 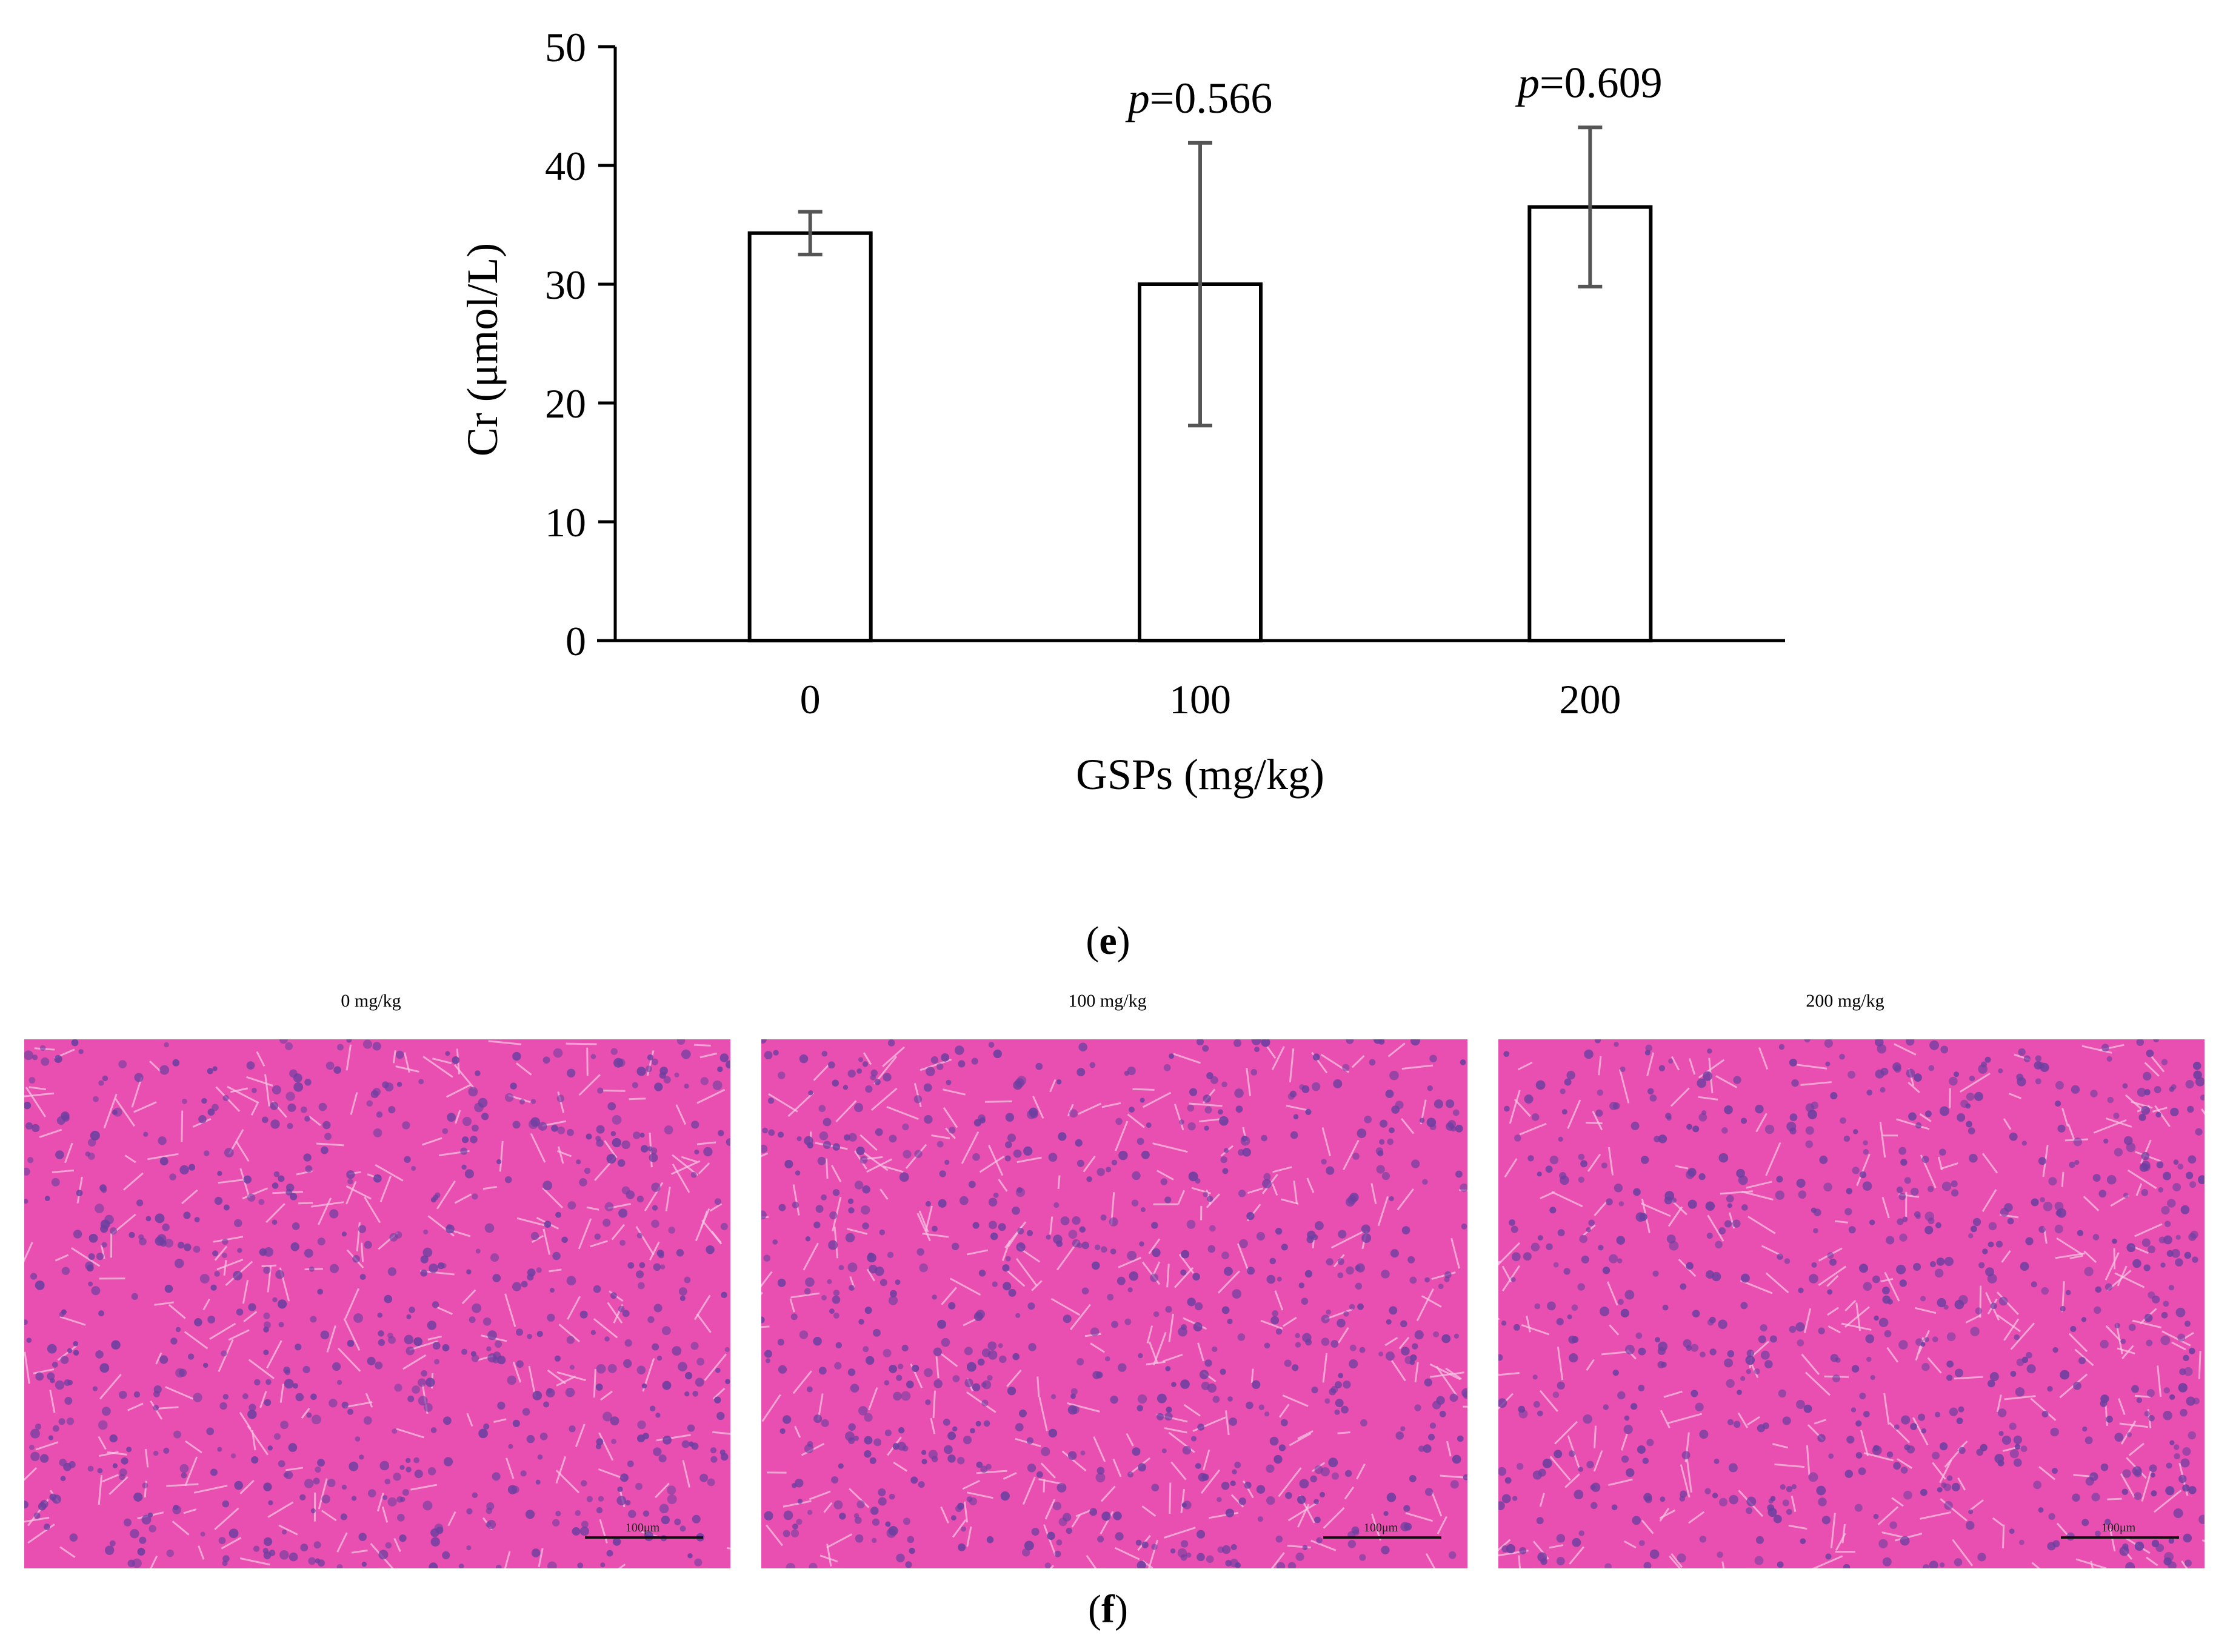 I want to click on x-axis-label: GSPs (mg/kg), so click(x=1200, y=774).